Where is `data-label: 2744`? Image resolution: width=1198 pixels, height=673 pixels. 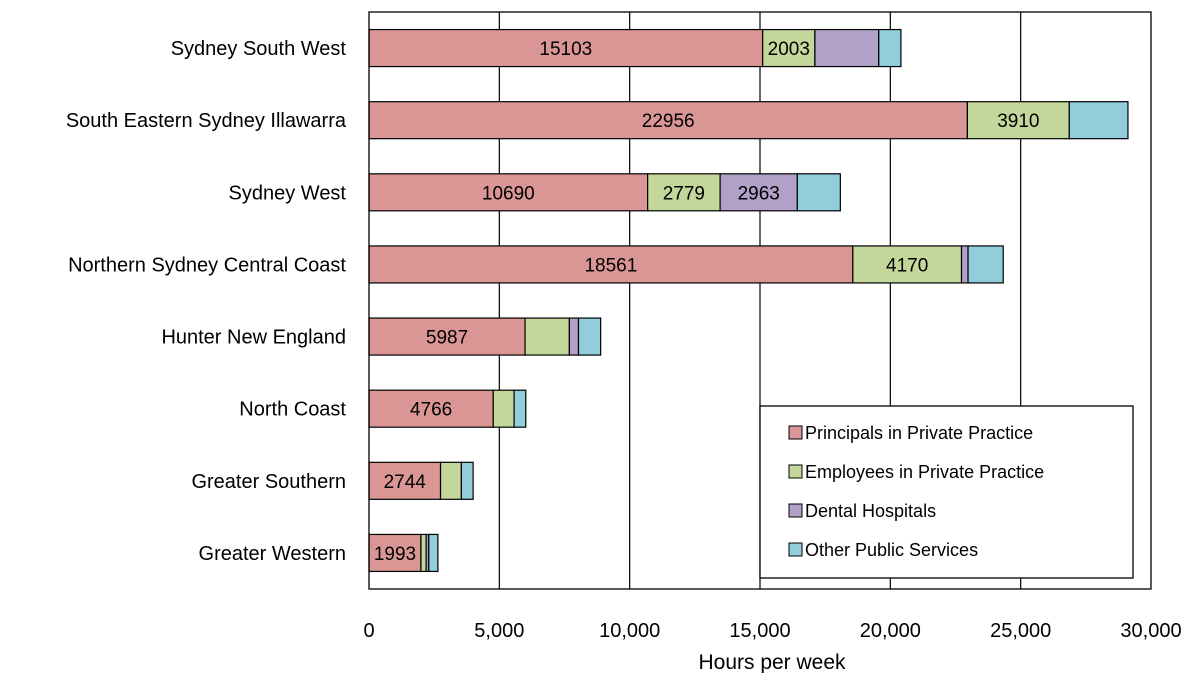
data-label: 2744 is located at coordinates (405, 482).